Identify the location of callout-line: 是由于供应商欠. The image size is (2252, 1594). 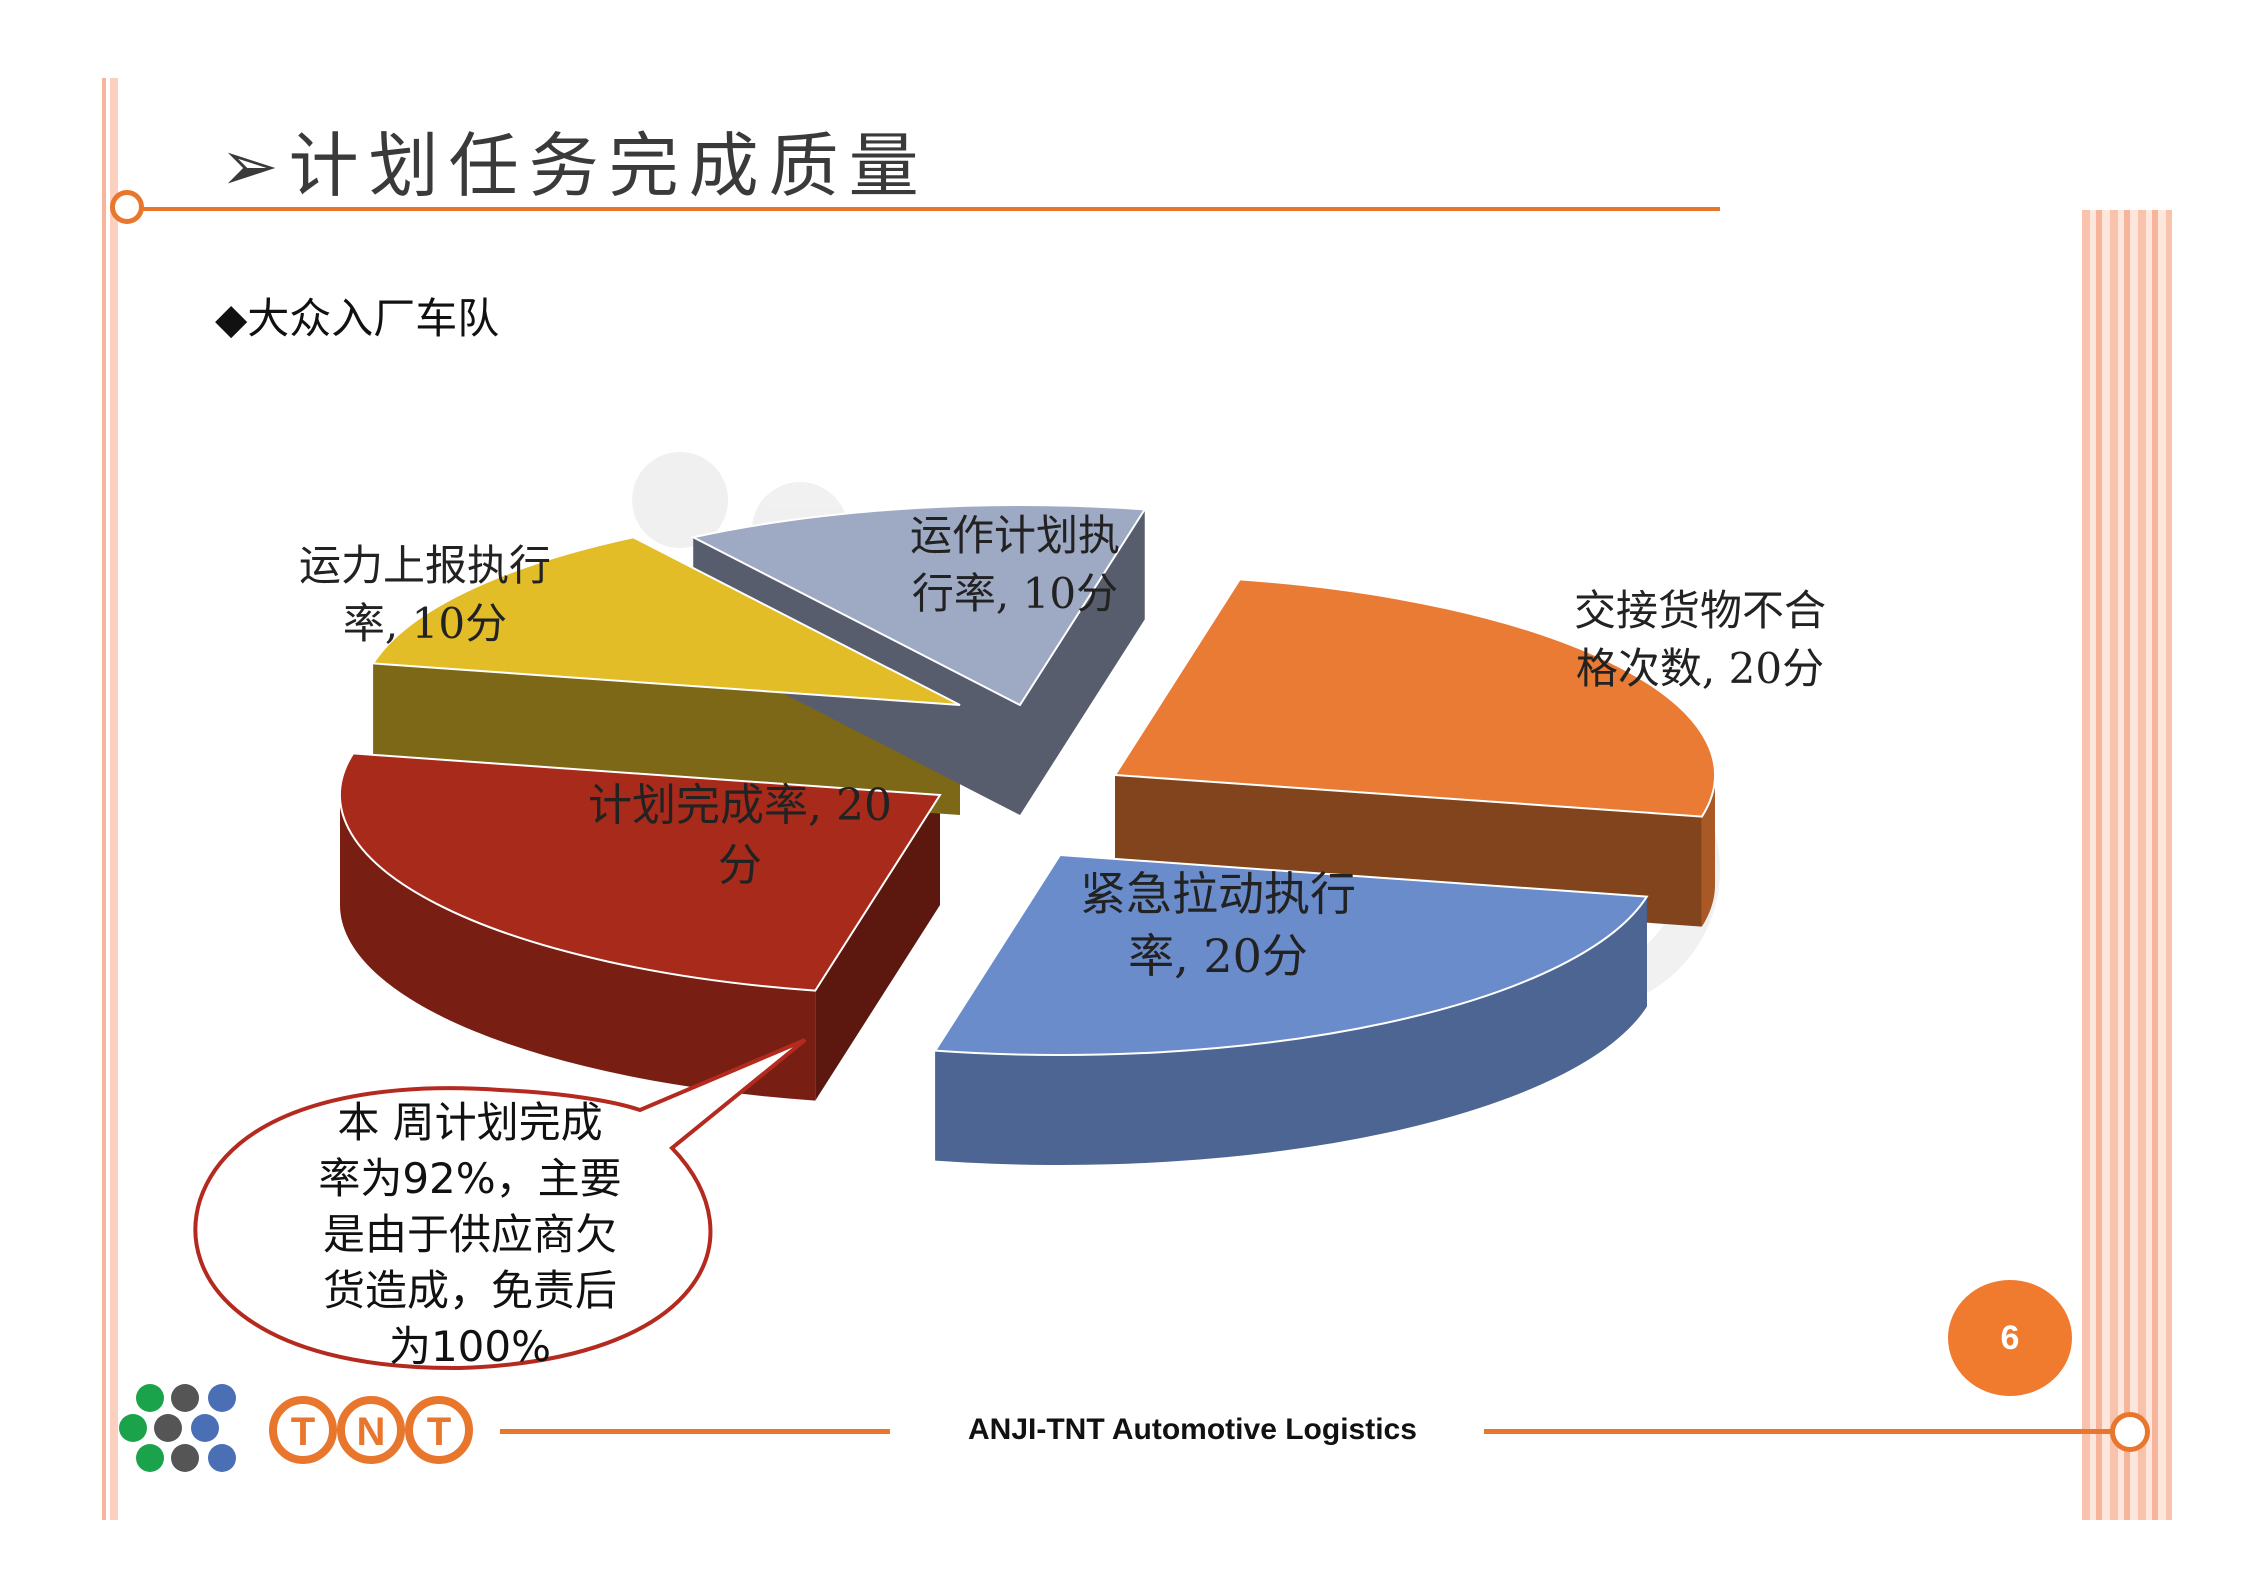
(469, 1234).